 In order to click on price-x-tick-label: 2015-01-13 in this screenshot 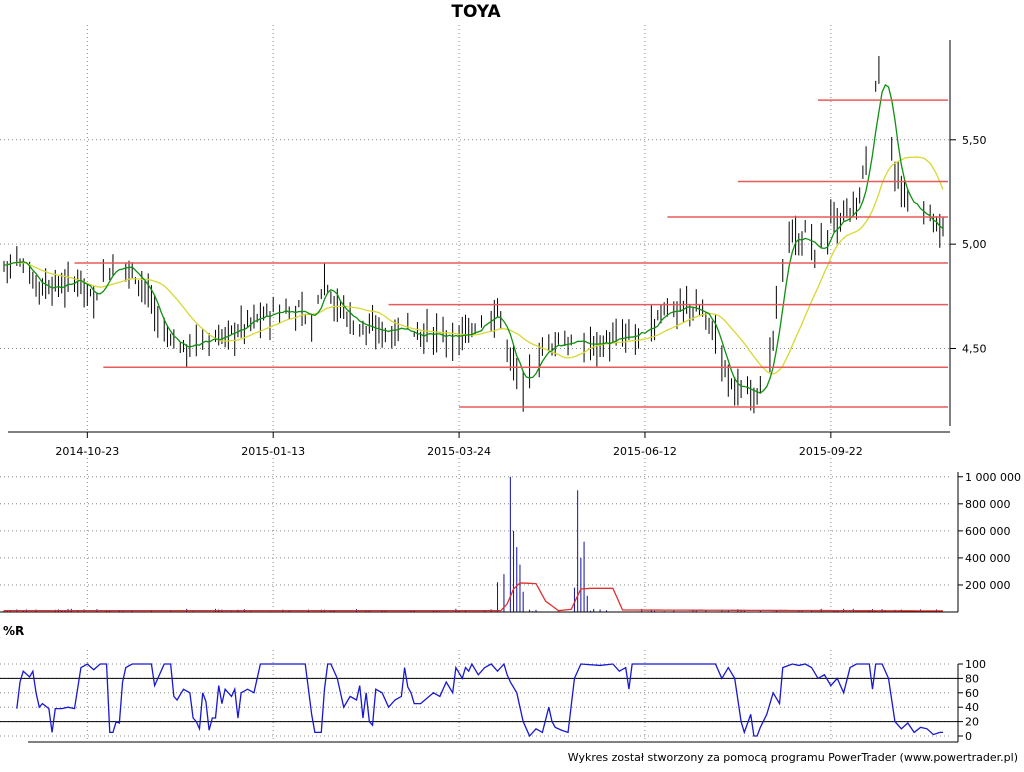, I will do `click(273, 451)`.